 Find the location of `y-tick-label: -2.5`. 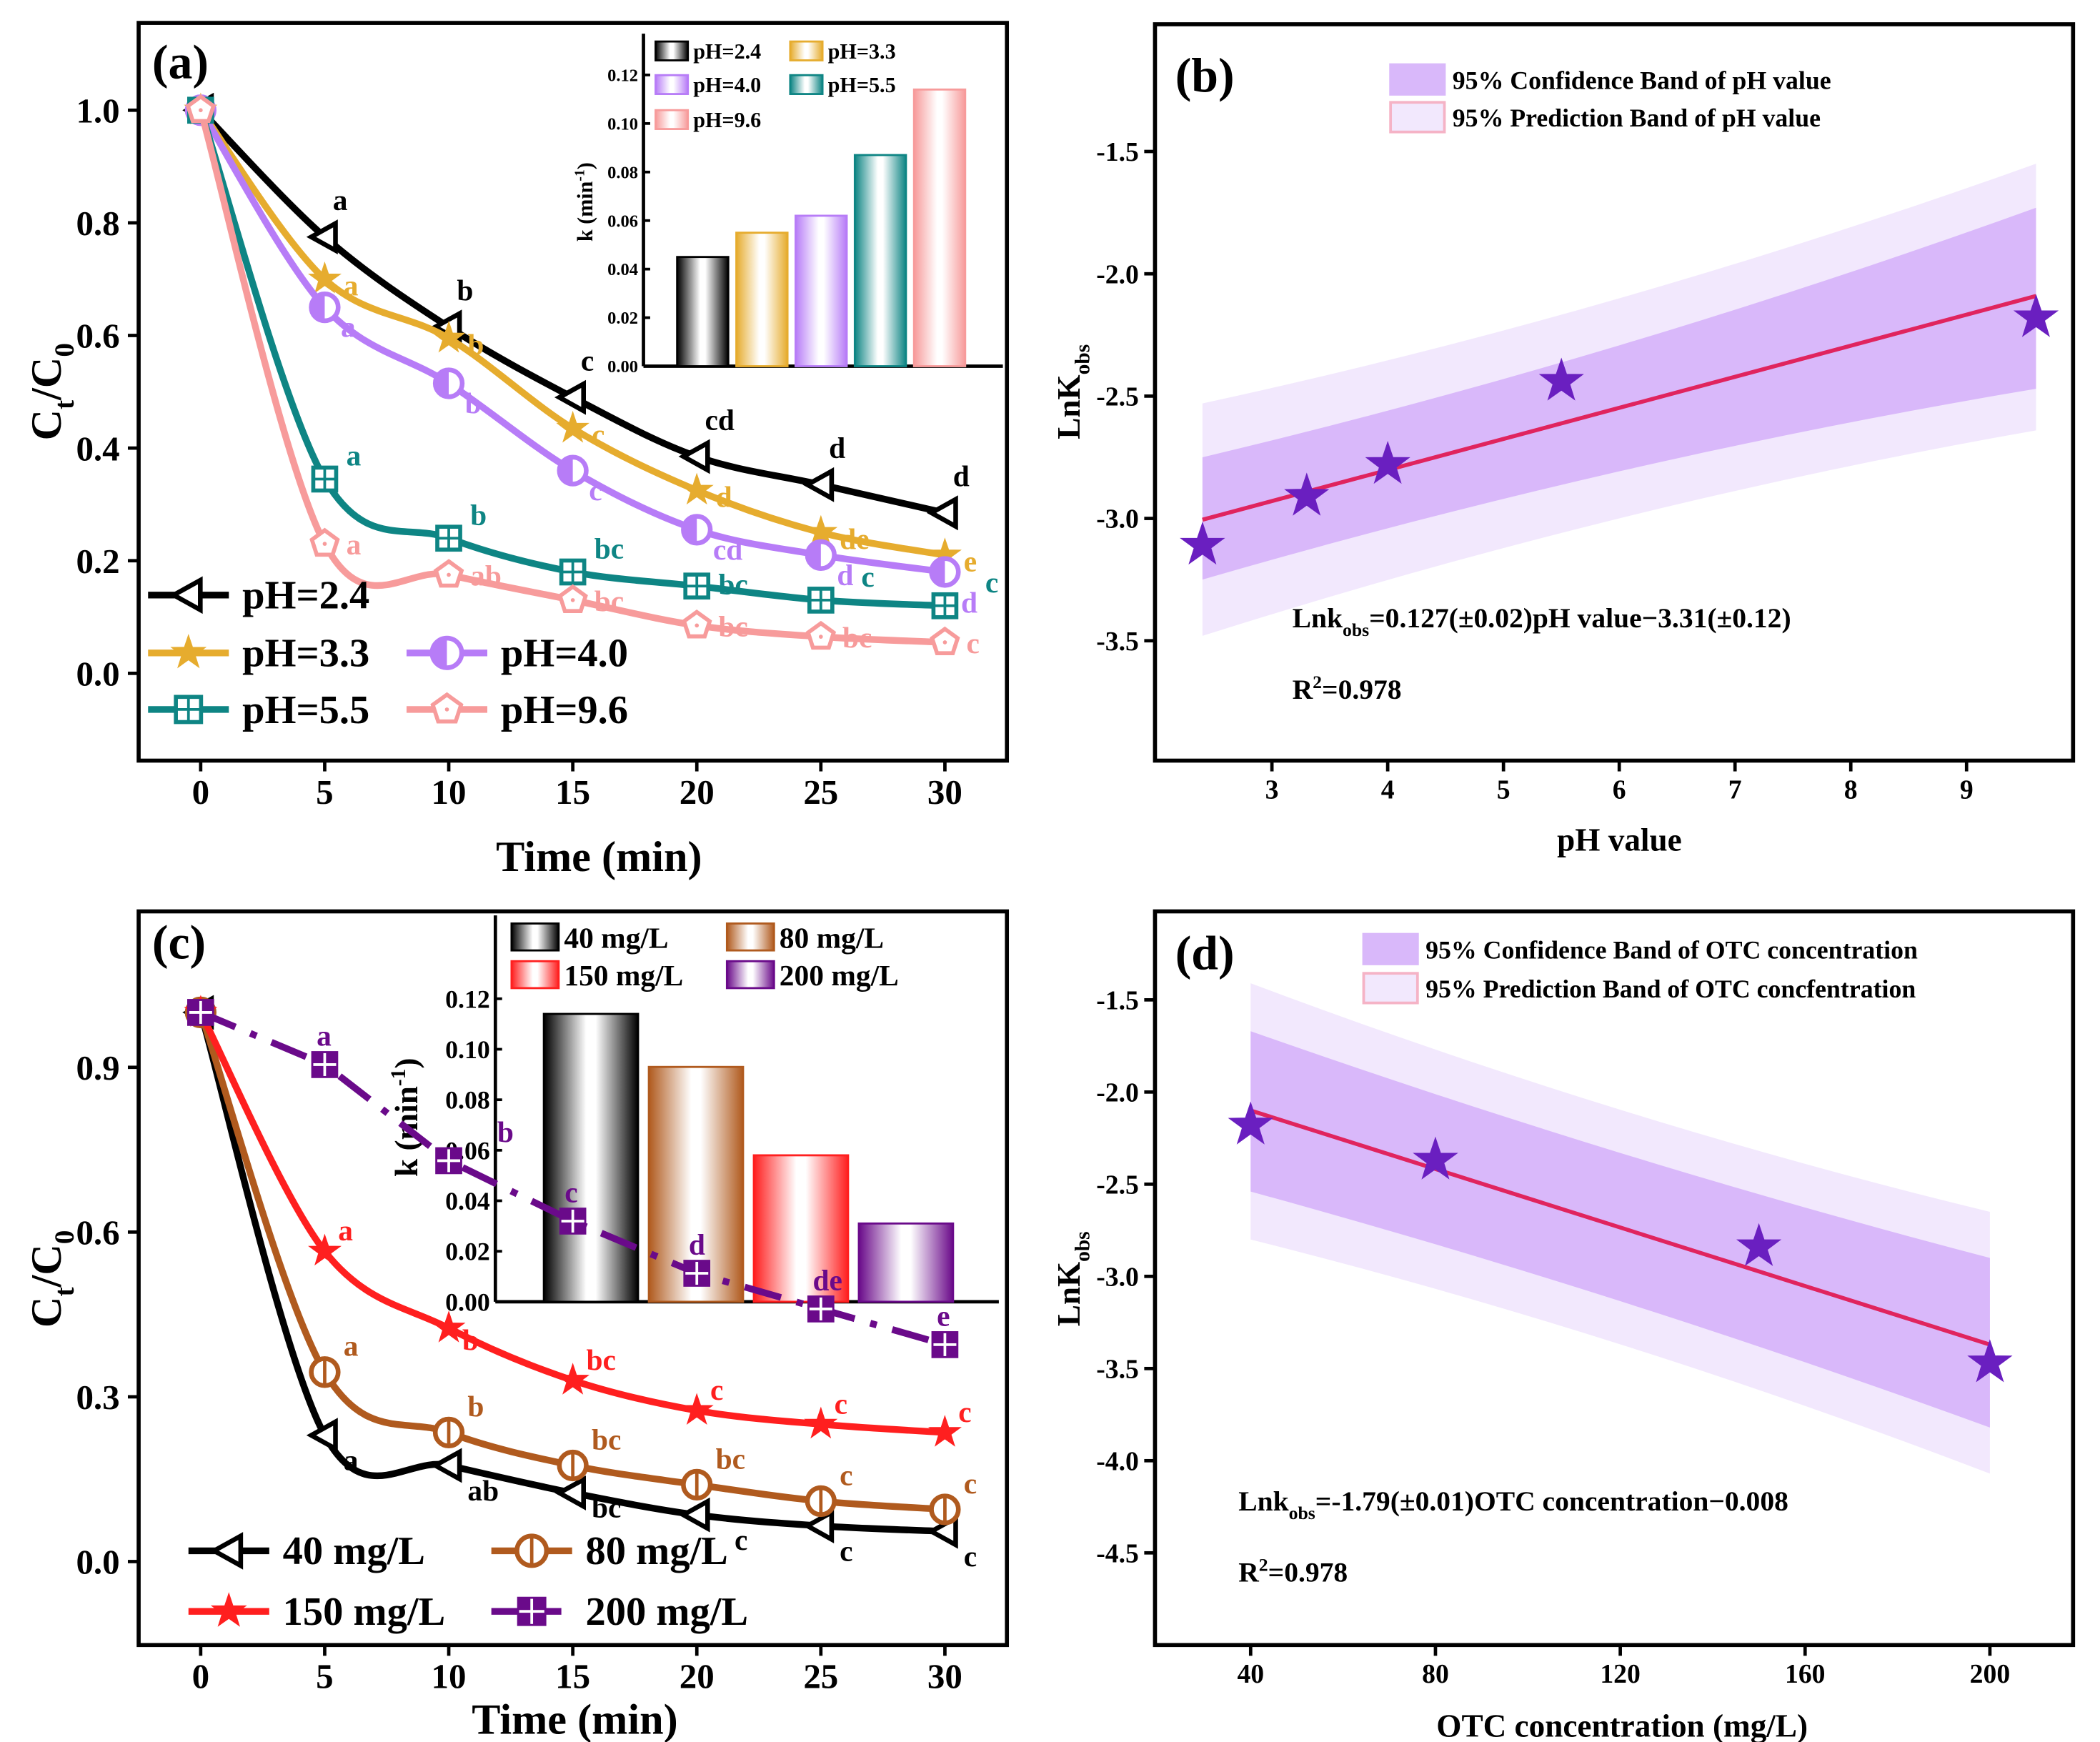

y-tick-label: -2.5 is located at coordinates (1117, 1185).